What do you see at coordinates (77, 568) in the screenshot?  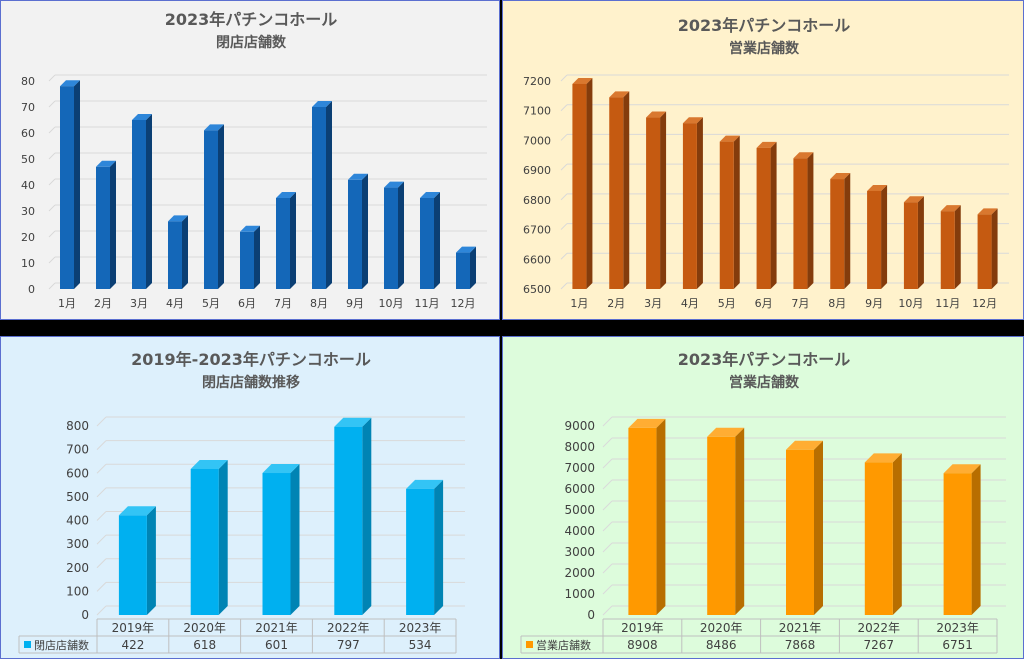 I see `y-tick-label: 200` at bounding box center [77, 568].